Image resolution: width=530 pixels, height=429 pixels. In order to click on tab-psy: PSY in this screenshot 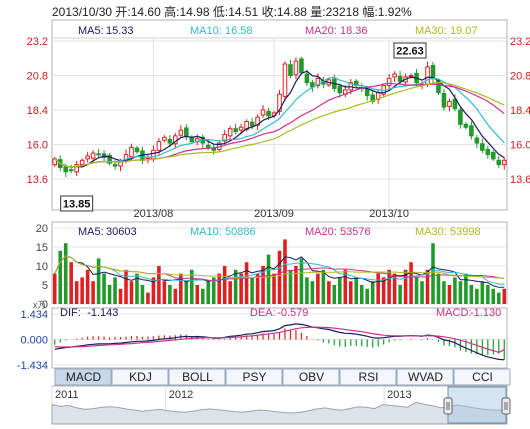, I will do `click(254, 377)`.